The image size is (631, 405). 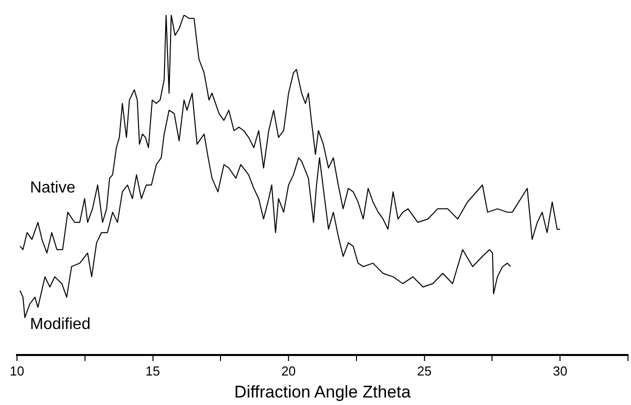 What do you see at coordinates (60, 324) in the screenshot?
I see `series-label: Modified` at bounding box center [60, 324].